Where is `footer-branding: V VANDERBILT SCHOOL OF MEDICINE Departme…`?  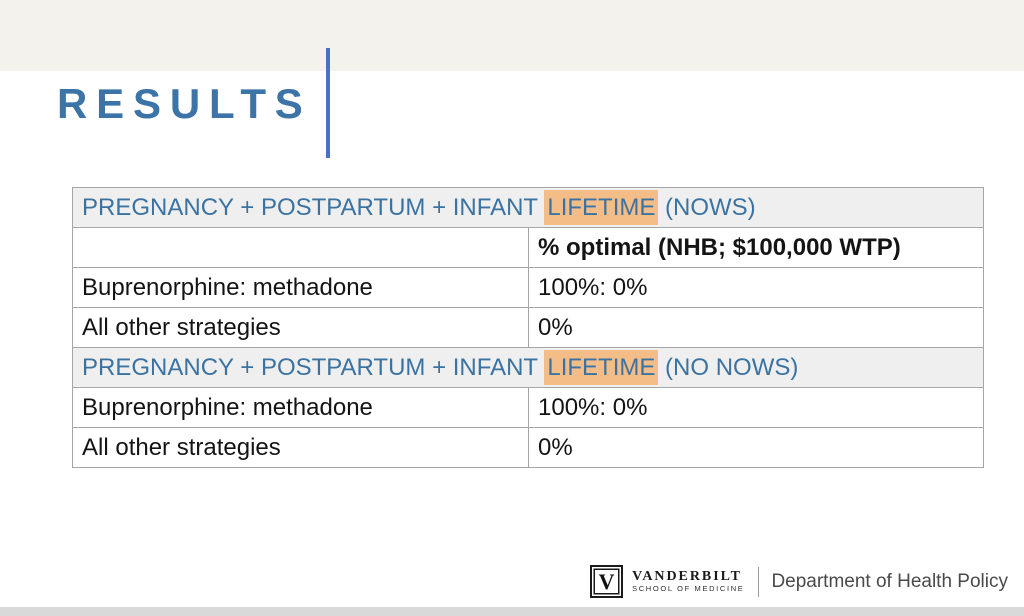 footer-branding: V VANDERBILT SCHOOL OF MEDICINE Departme… is located at coordinates (799, 581).